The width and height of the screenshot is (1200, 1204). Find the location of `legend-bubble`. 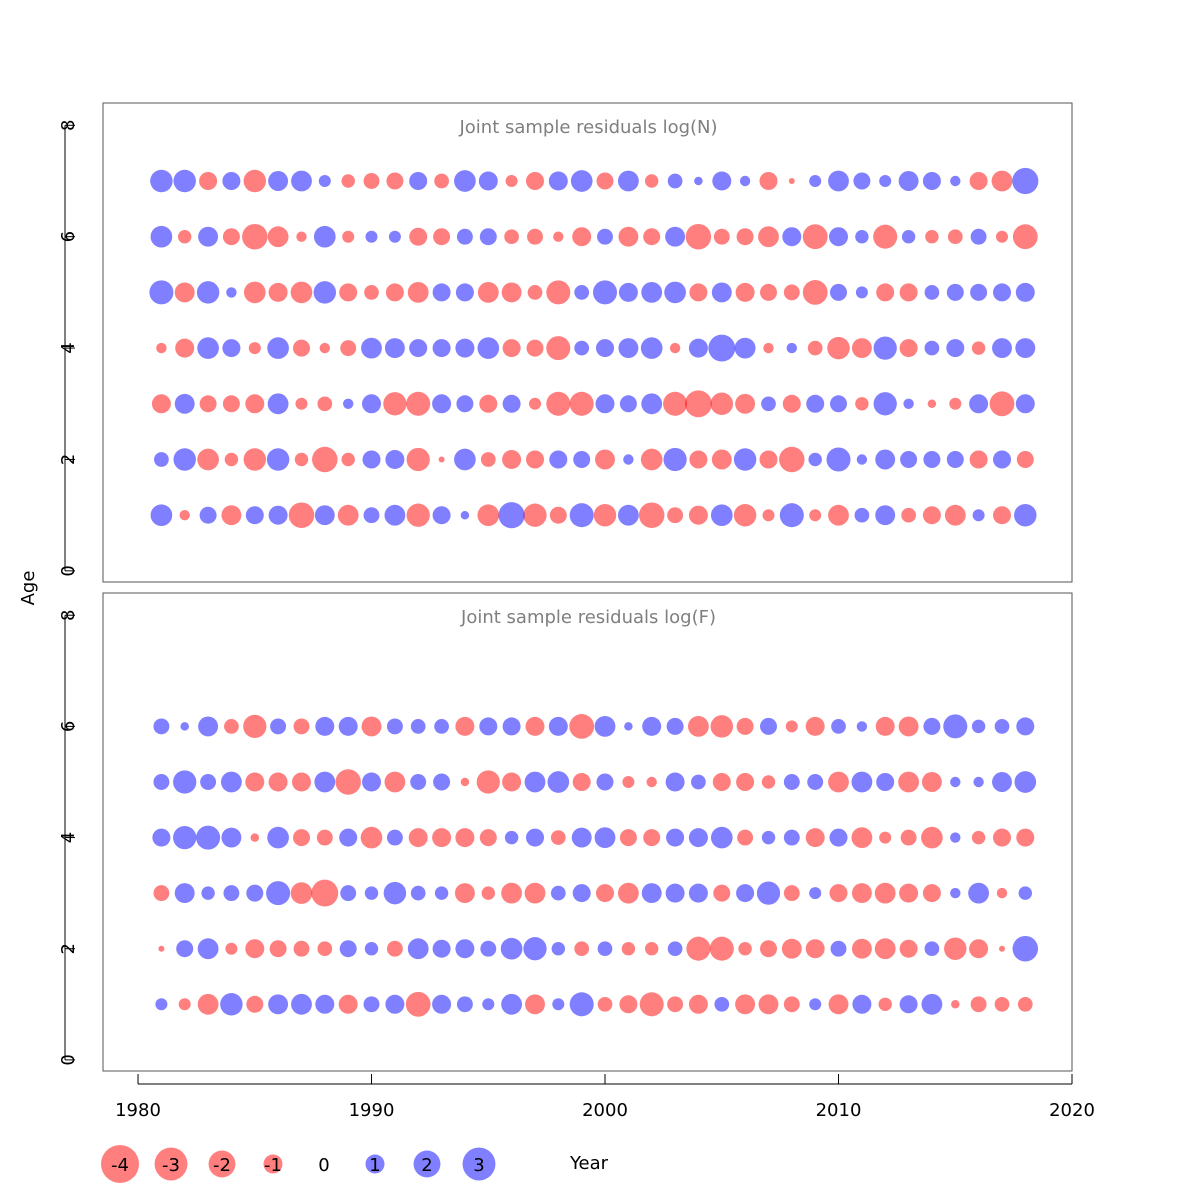

legend-bubble is located at coordinates (171, 1164).